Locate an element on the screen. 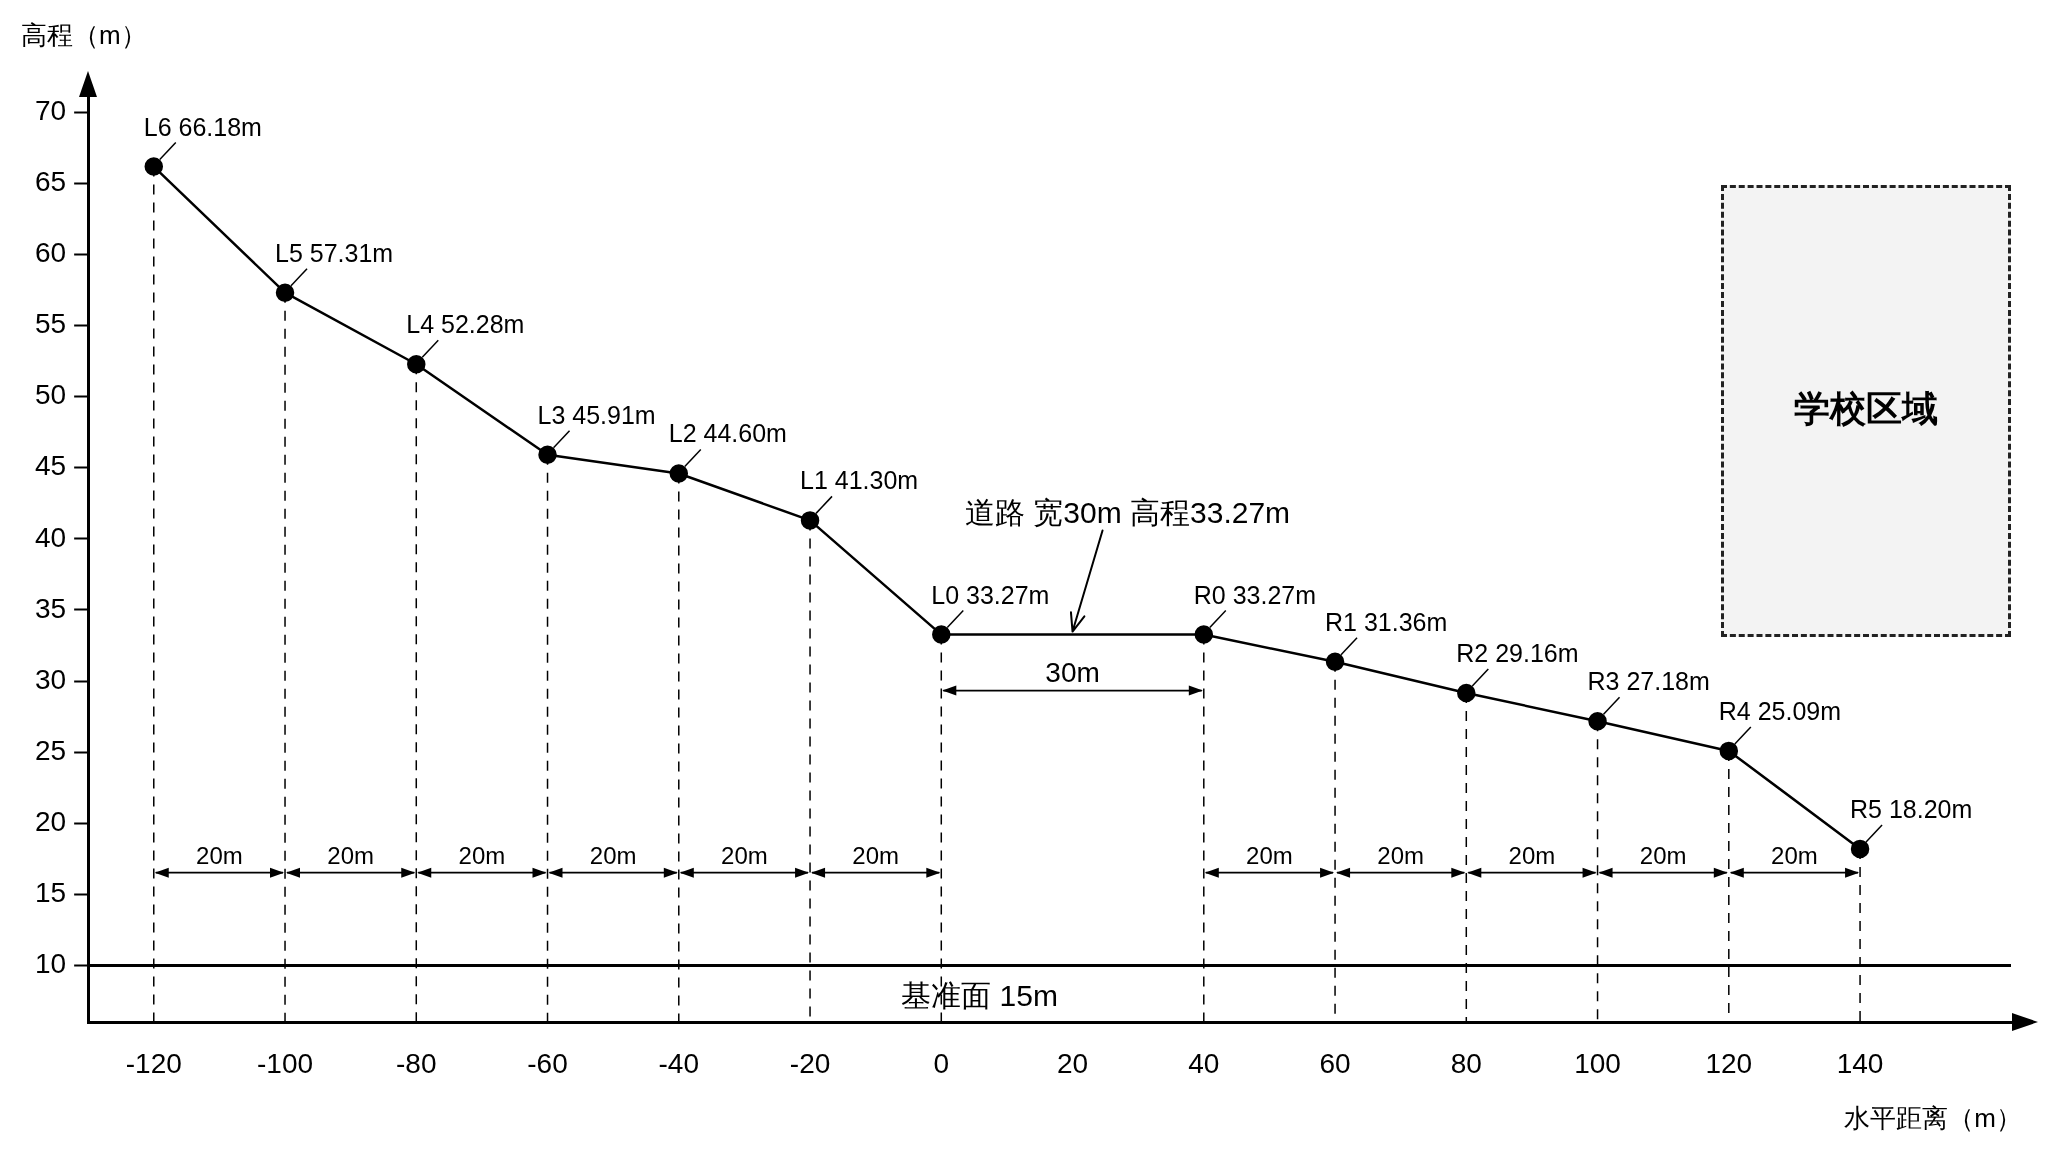 This screenshot has width=2048, height=1152. ref-line-label: 基准面 15m is located at coordinates (979, 996).